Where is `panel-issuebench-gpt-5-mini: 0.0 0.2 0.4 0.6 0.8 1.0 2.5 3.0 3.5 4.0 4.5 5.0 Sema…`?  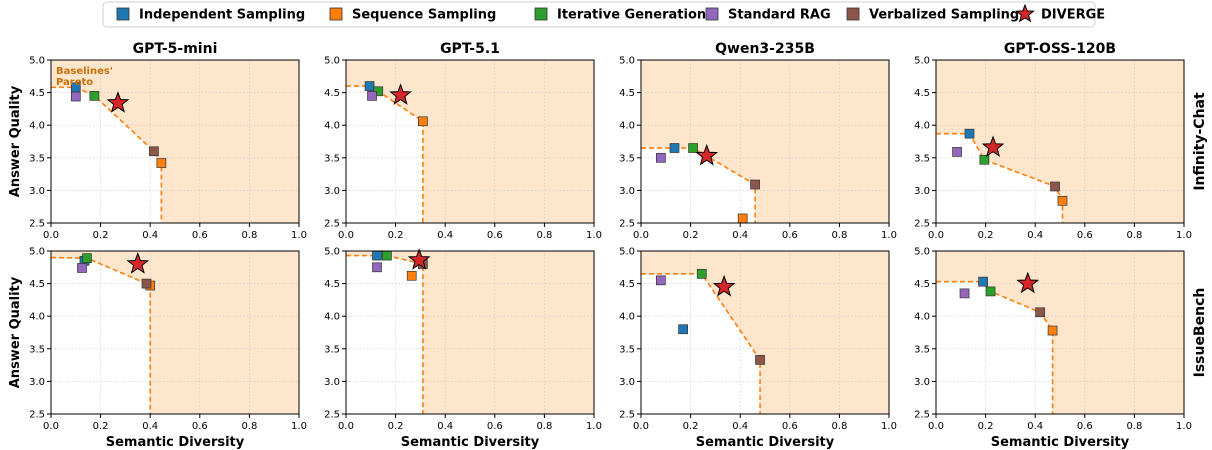 panel-issuebench-gpt-5-mini: 0.0 0.2 0.4 0.6 0.8 1.0 2.5 3.0 3.5 4.0 4.5 5.0 Sema… is located at coordinates (157, 348).